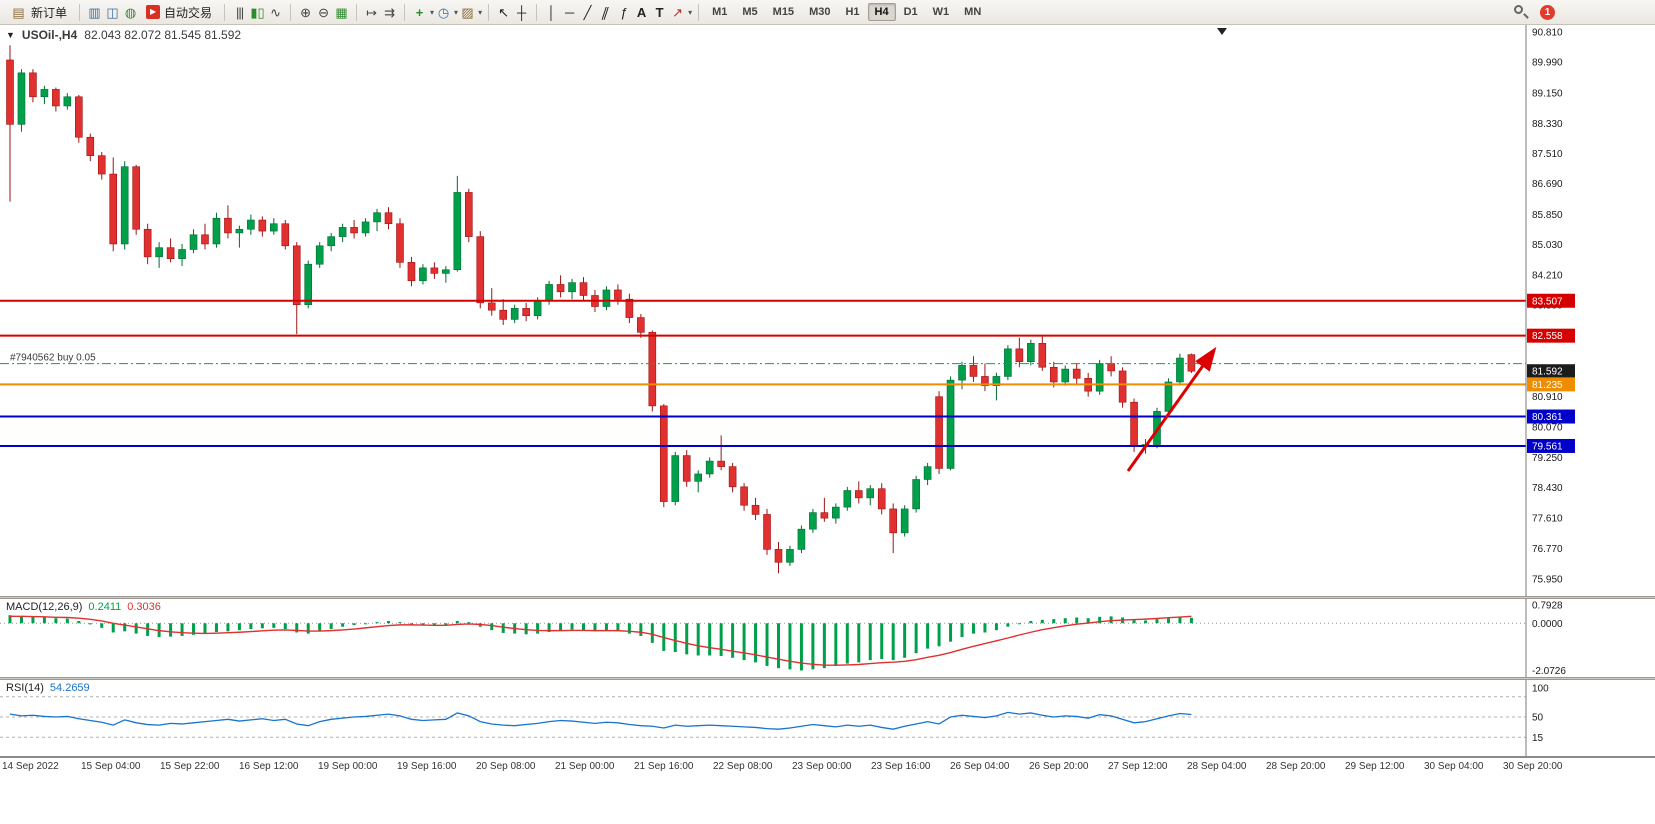  I want to click on time-axis-label: 21 Sep 00:00, so click(585, 766).